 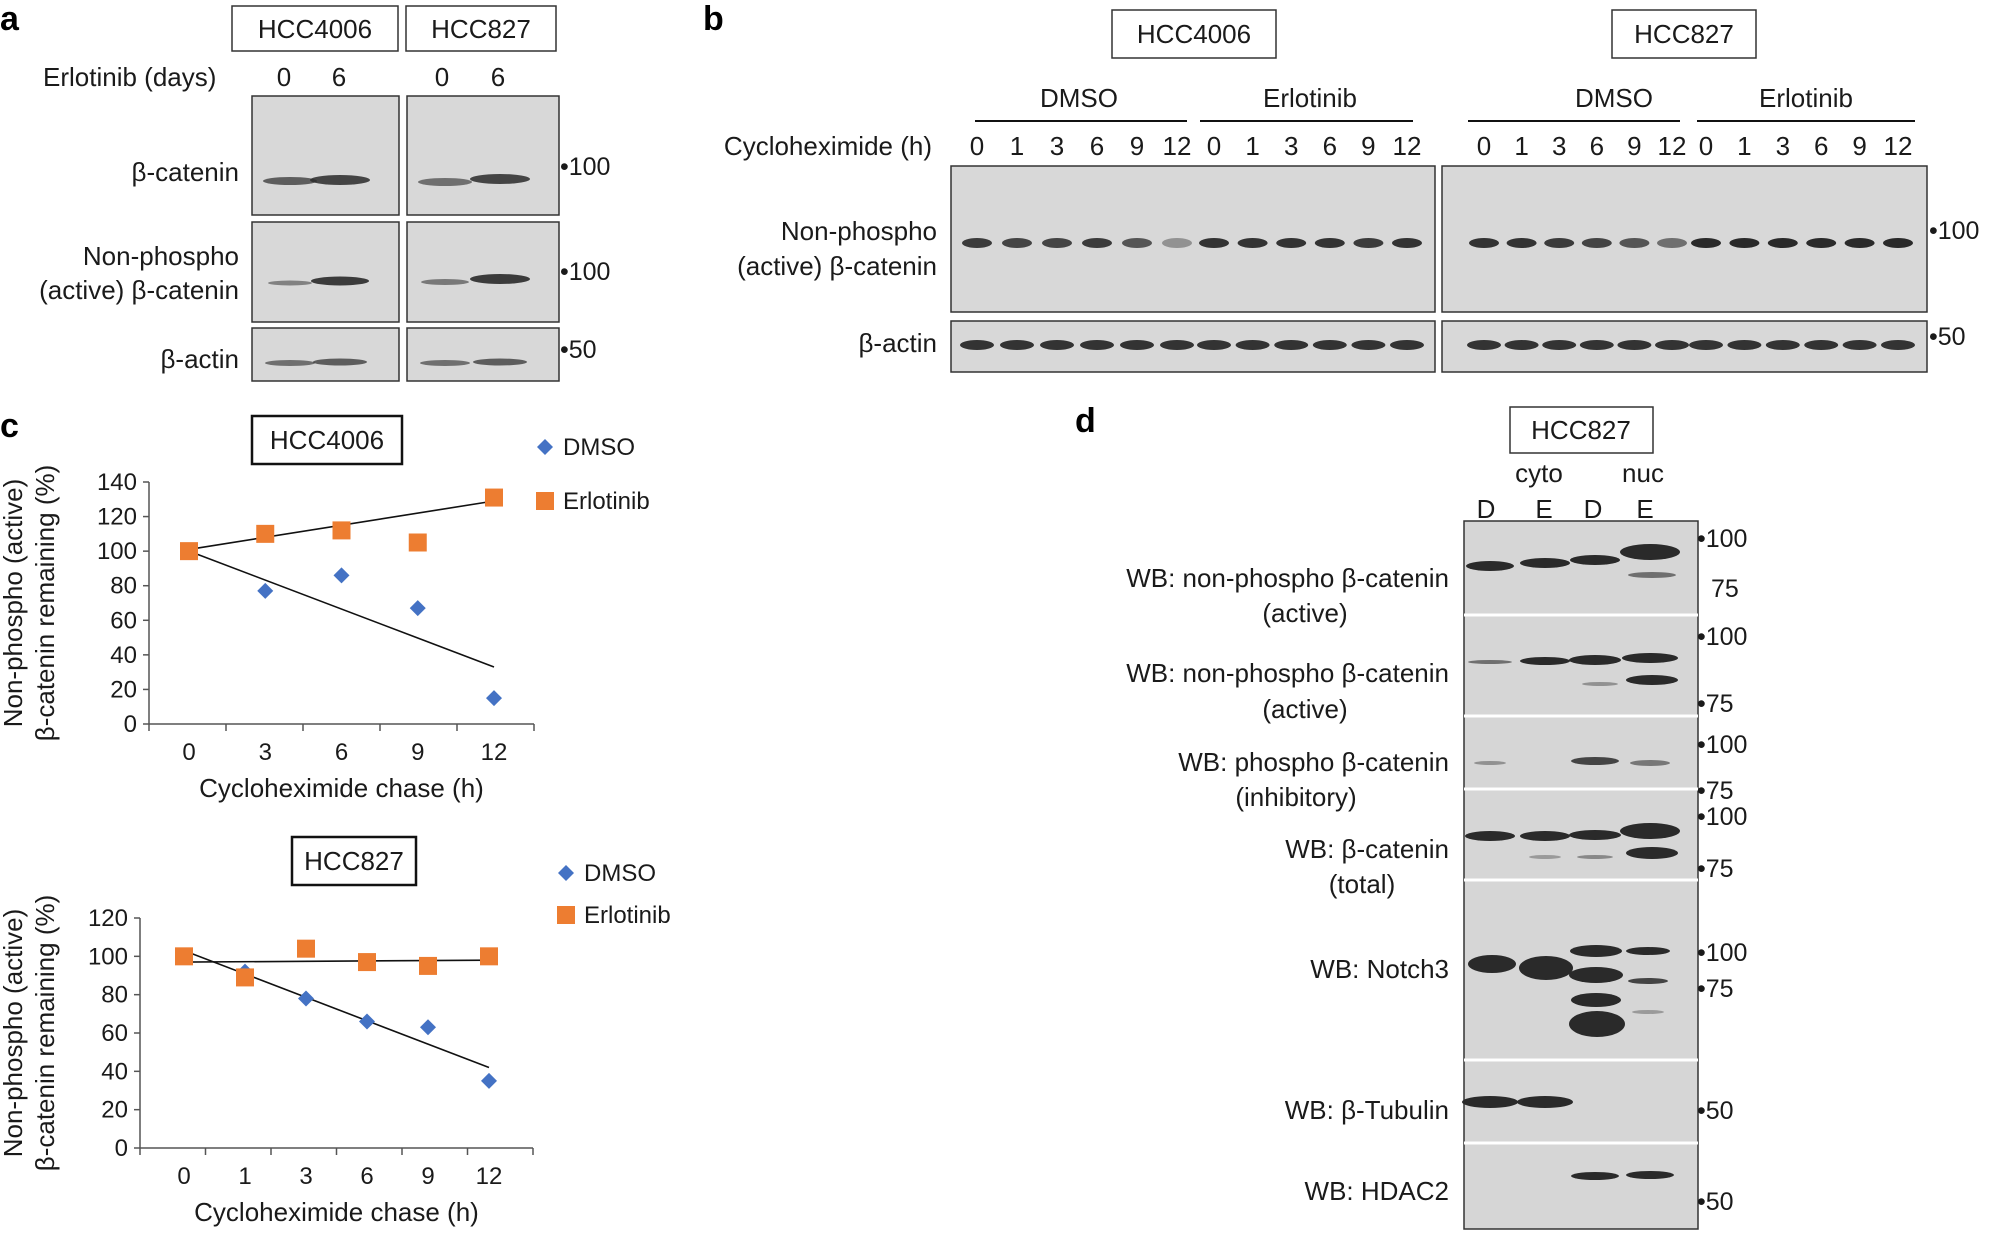 I want to click on wb-label-sub: (active), so click(x=1304, y=613).